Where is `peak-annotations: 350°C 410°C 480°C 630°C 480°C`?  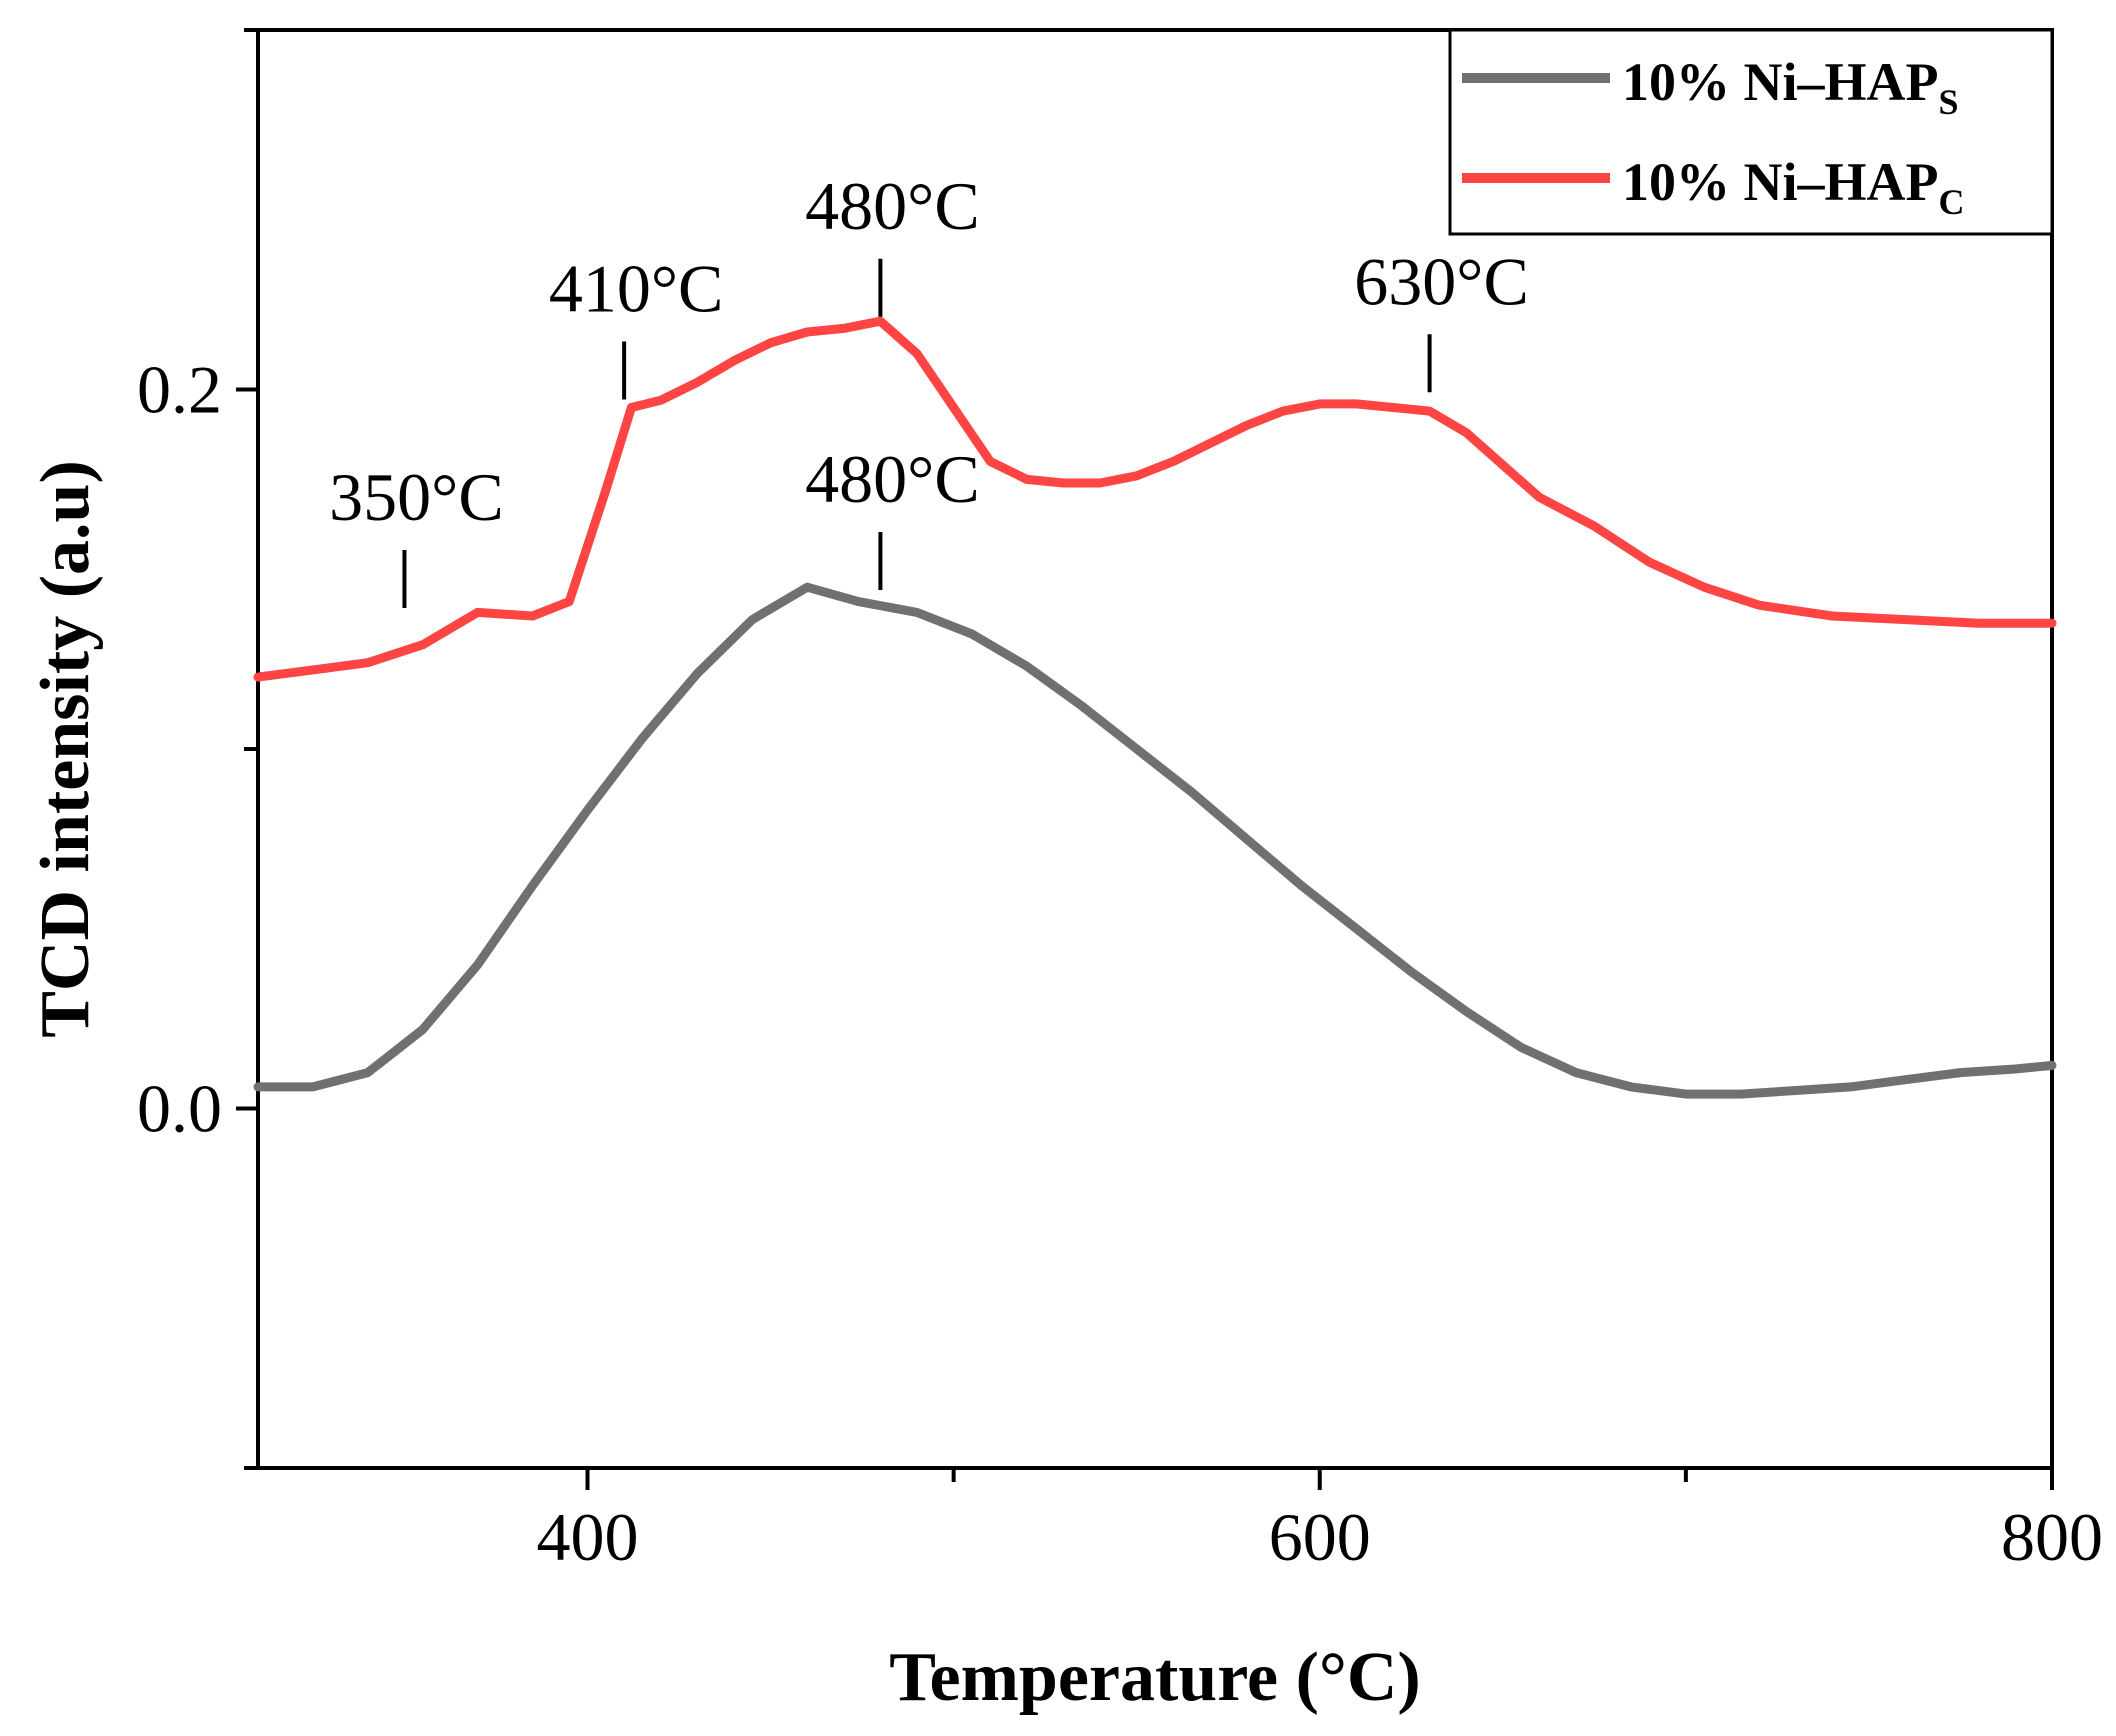
peak-annotations: 350°C 410°C 480°C 630°C 480°C is located at coordinates (929, 388).